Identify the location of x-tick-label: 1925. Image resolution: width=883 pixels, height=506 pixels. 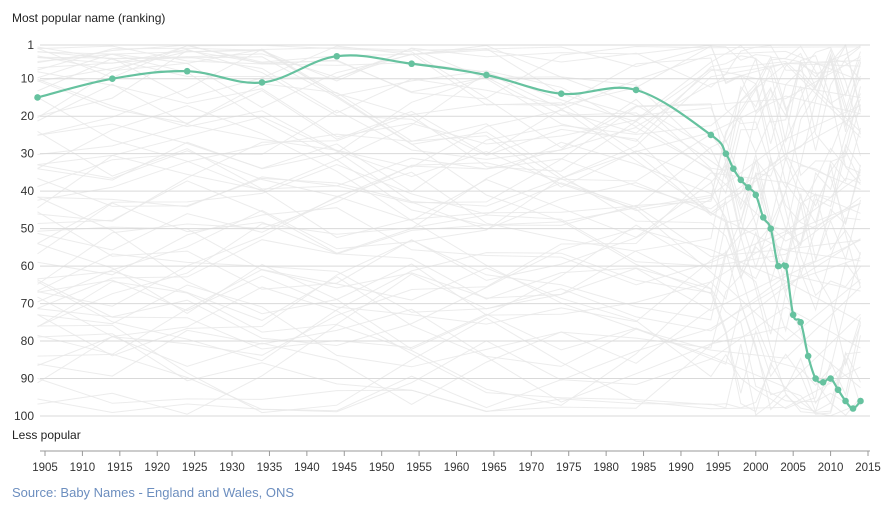
(195, 468).